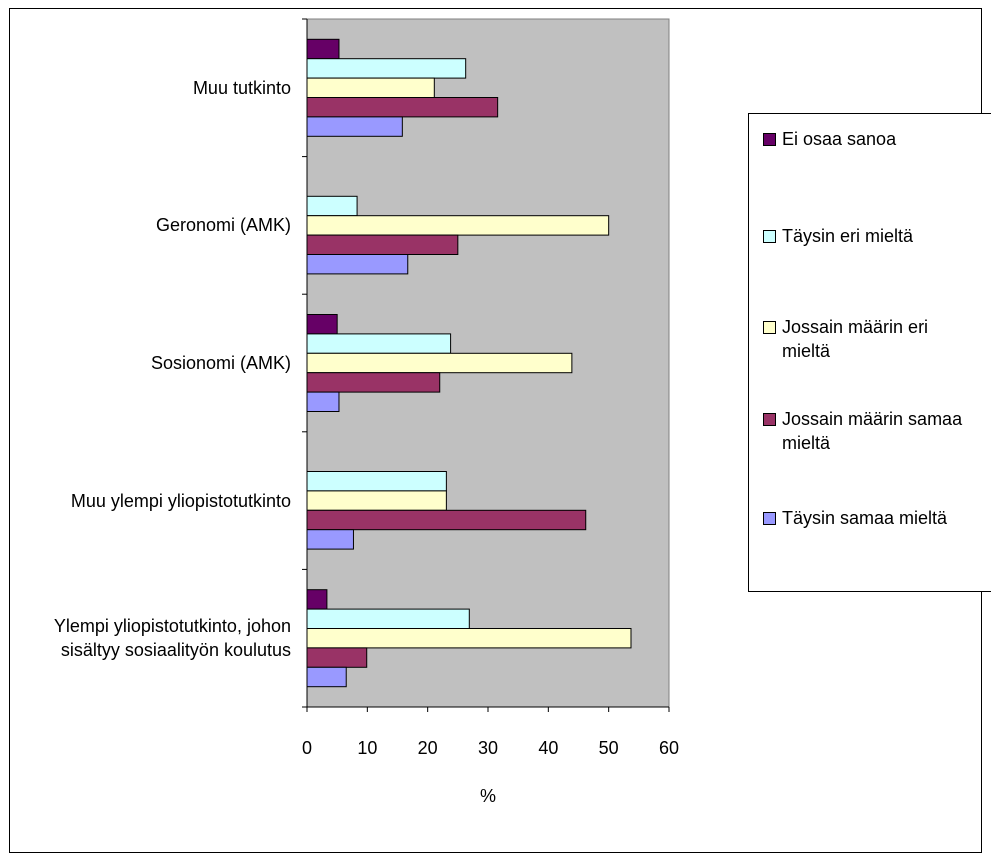 Image resolution: width=991 pixels, height=861 pixels. I want to click on legend-item: Täysin eri mieltä, so click(877, 236).